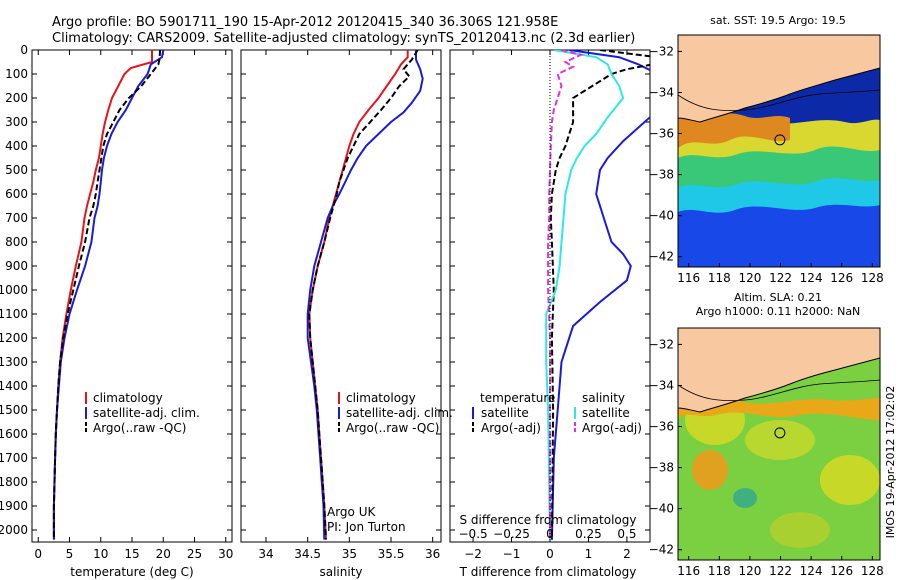 The height and width of the screenshot is (580, 900). I want to click on difference-xlabel: T difference from climatology, so click(548, 572).